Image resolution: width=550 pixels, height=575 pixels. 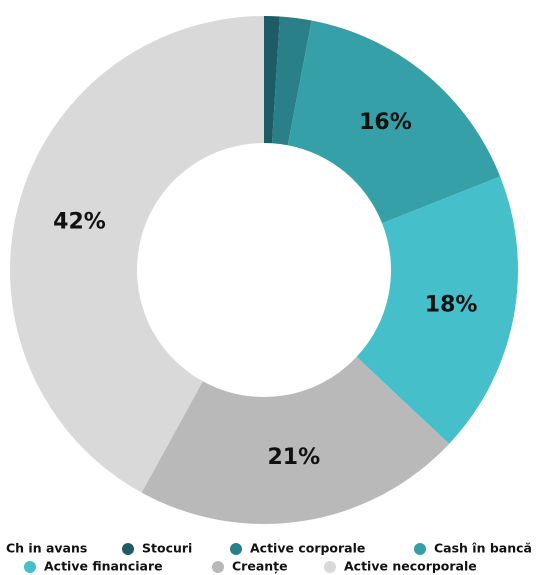 What do you see at coordinates (46, 548) in the screenshot?
I see `legend-label: Ch in avans` at bounding box center [46, 548].